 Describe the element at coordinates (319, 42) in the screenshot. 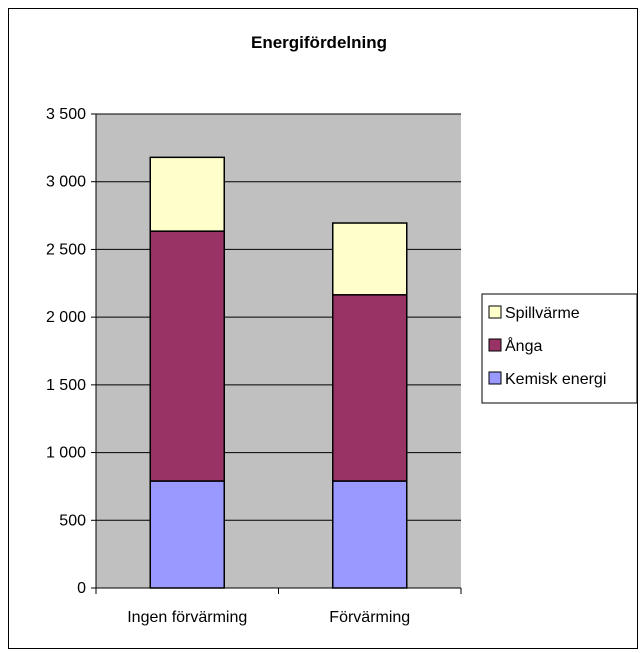

I see `chart-title: Energifördelning` at that location.